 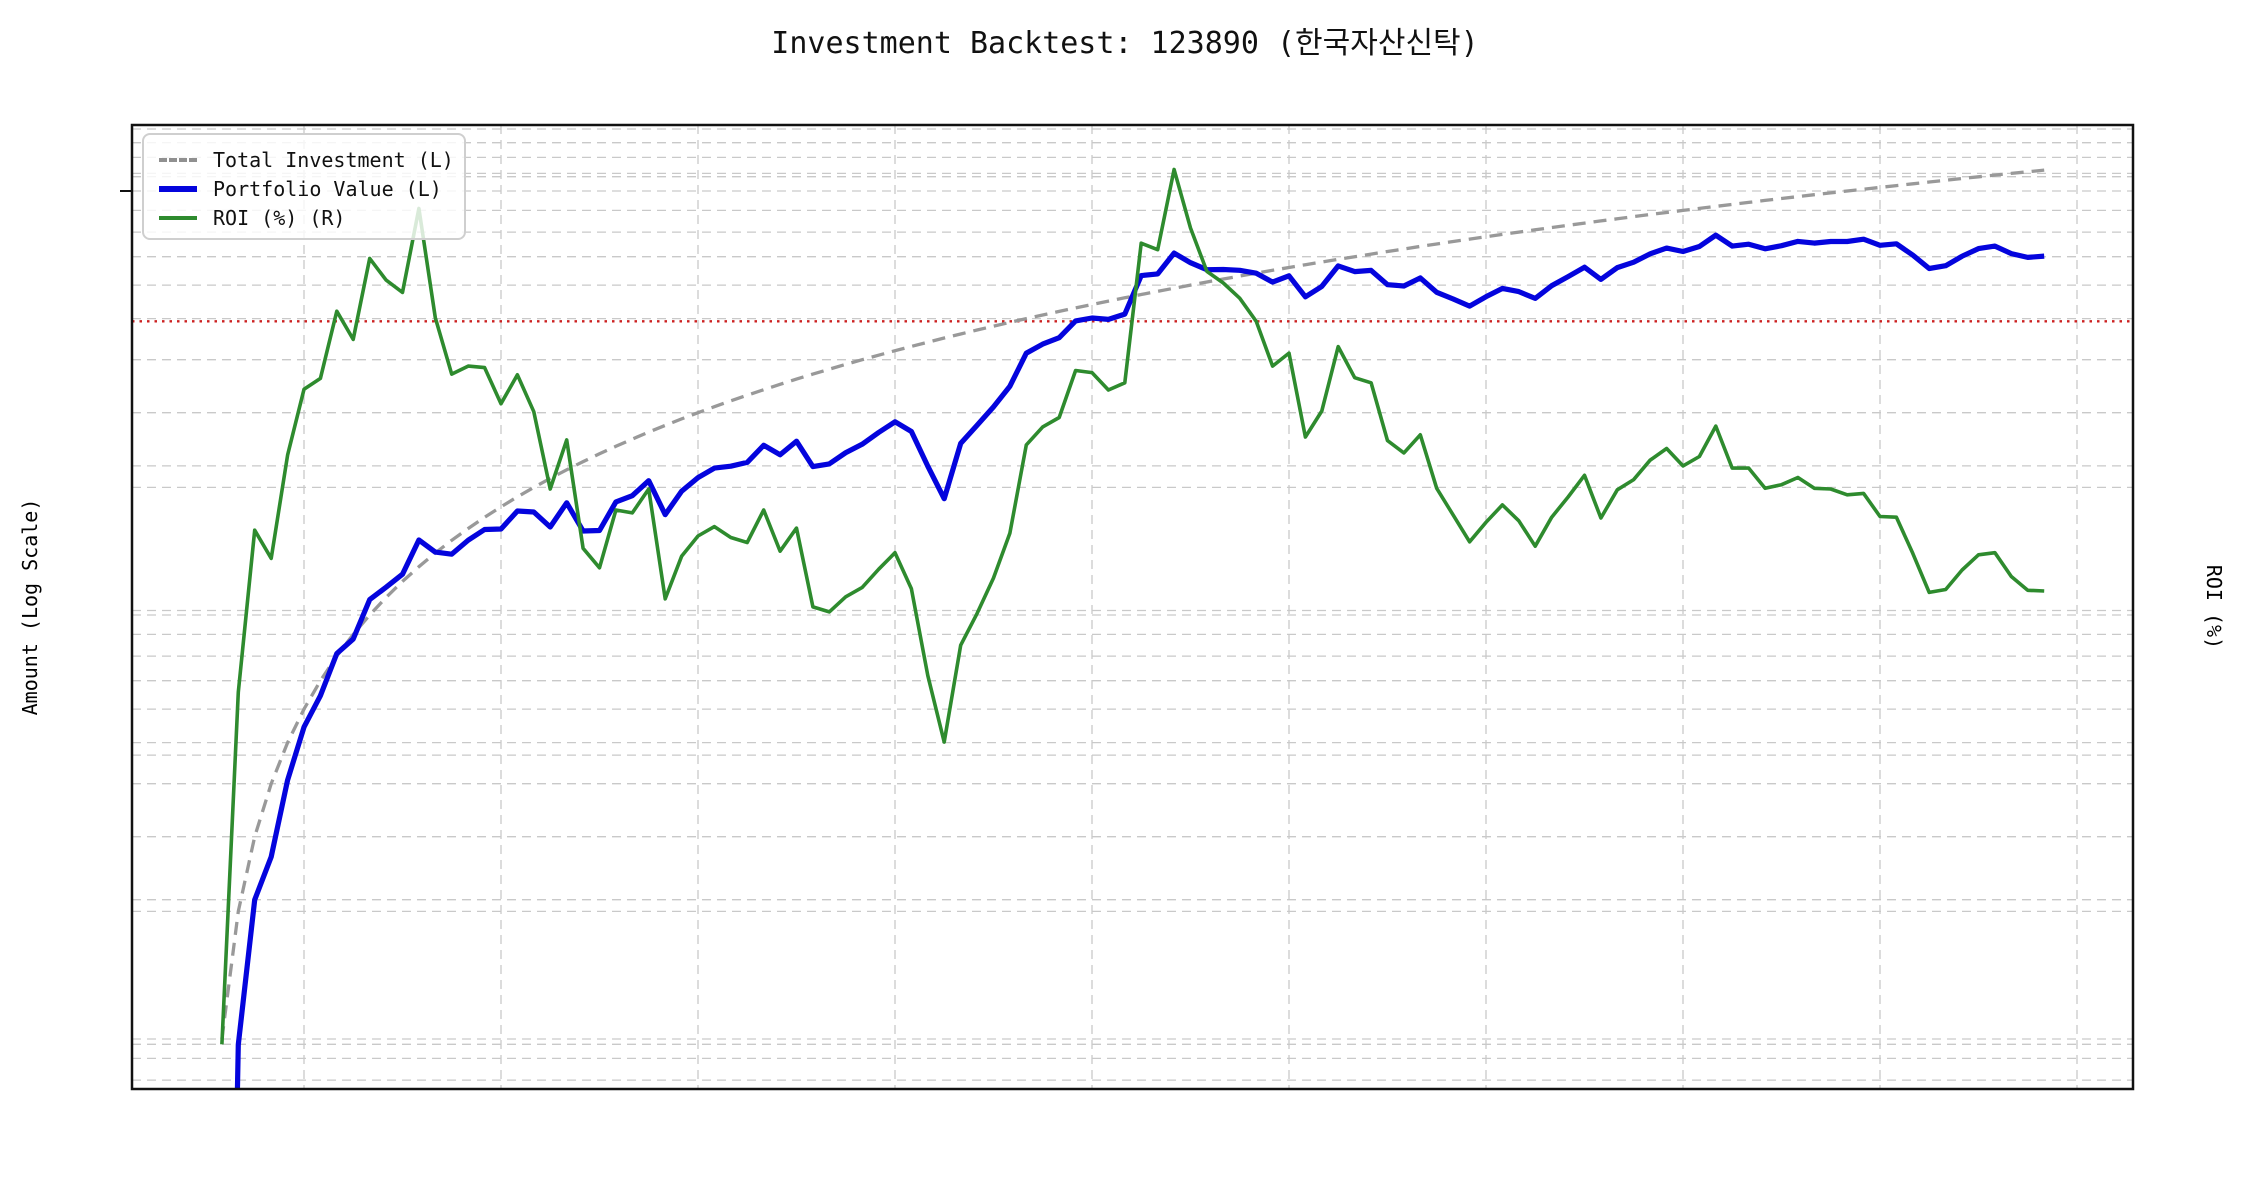 What do you see at coordinates (327, 188) in the screenshot?
I see `legend-label: Portfolio Value (L)` at bounding box center [327, 188].